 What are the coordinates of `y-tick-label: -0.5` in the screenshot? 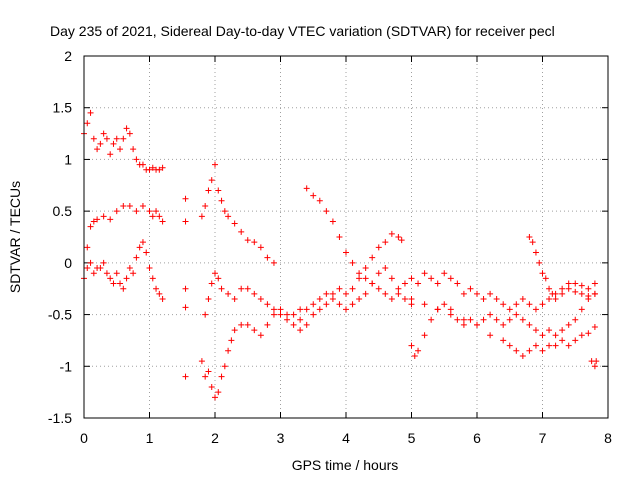 It's located at (60, 315).